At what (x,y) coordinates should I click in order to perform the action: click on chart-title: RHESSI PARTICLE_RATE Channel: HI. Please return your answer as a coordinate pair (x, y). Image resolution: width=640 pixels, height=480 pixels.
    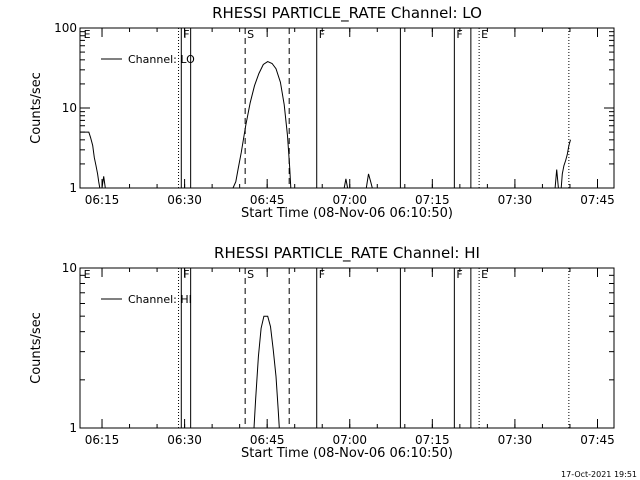
    Looking at the image, I should click on (347, 253).